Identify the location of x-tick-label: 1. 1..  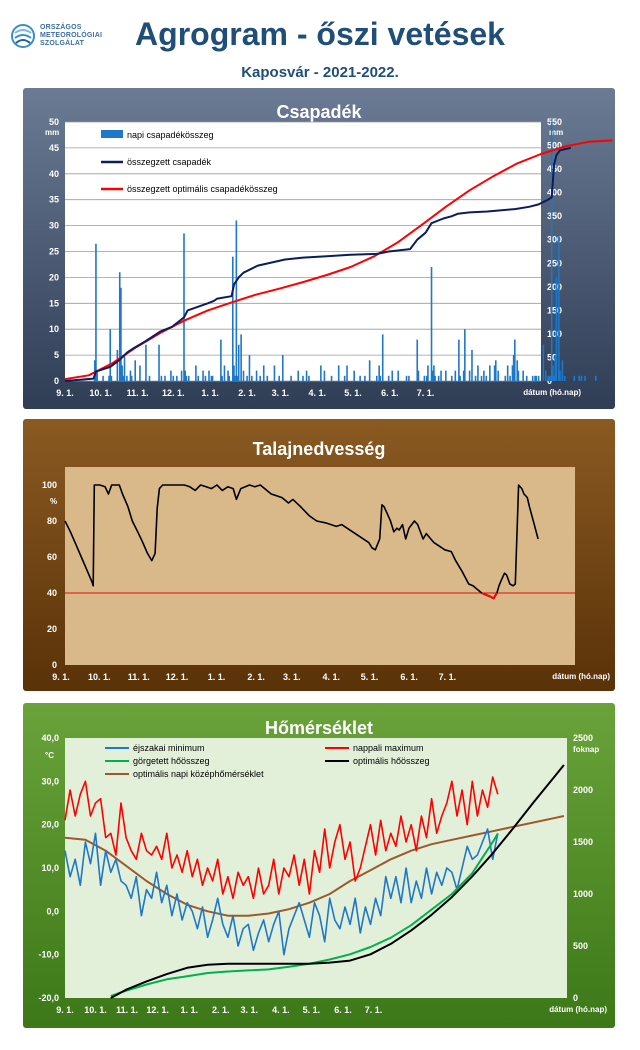
(210, 393).